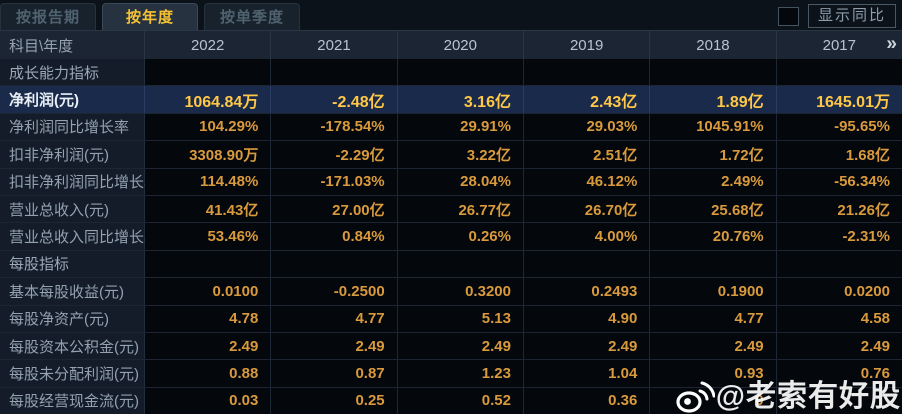 Image resolution: width=902 pixels, height=414 pixels. What do you see at coordinates (839, 99) in the screenshot?
I see `value-cell: 1645.01万` at bounding box center [839, 99].